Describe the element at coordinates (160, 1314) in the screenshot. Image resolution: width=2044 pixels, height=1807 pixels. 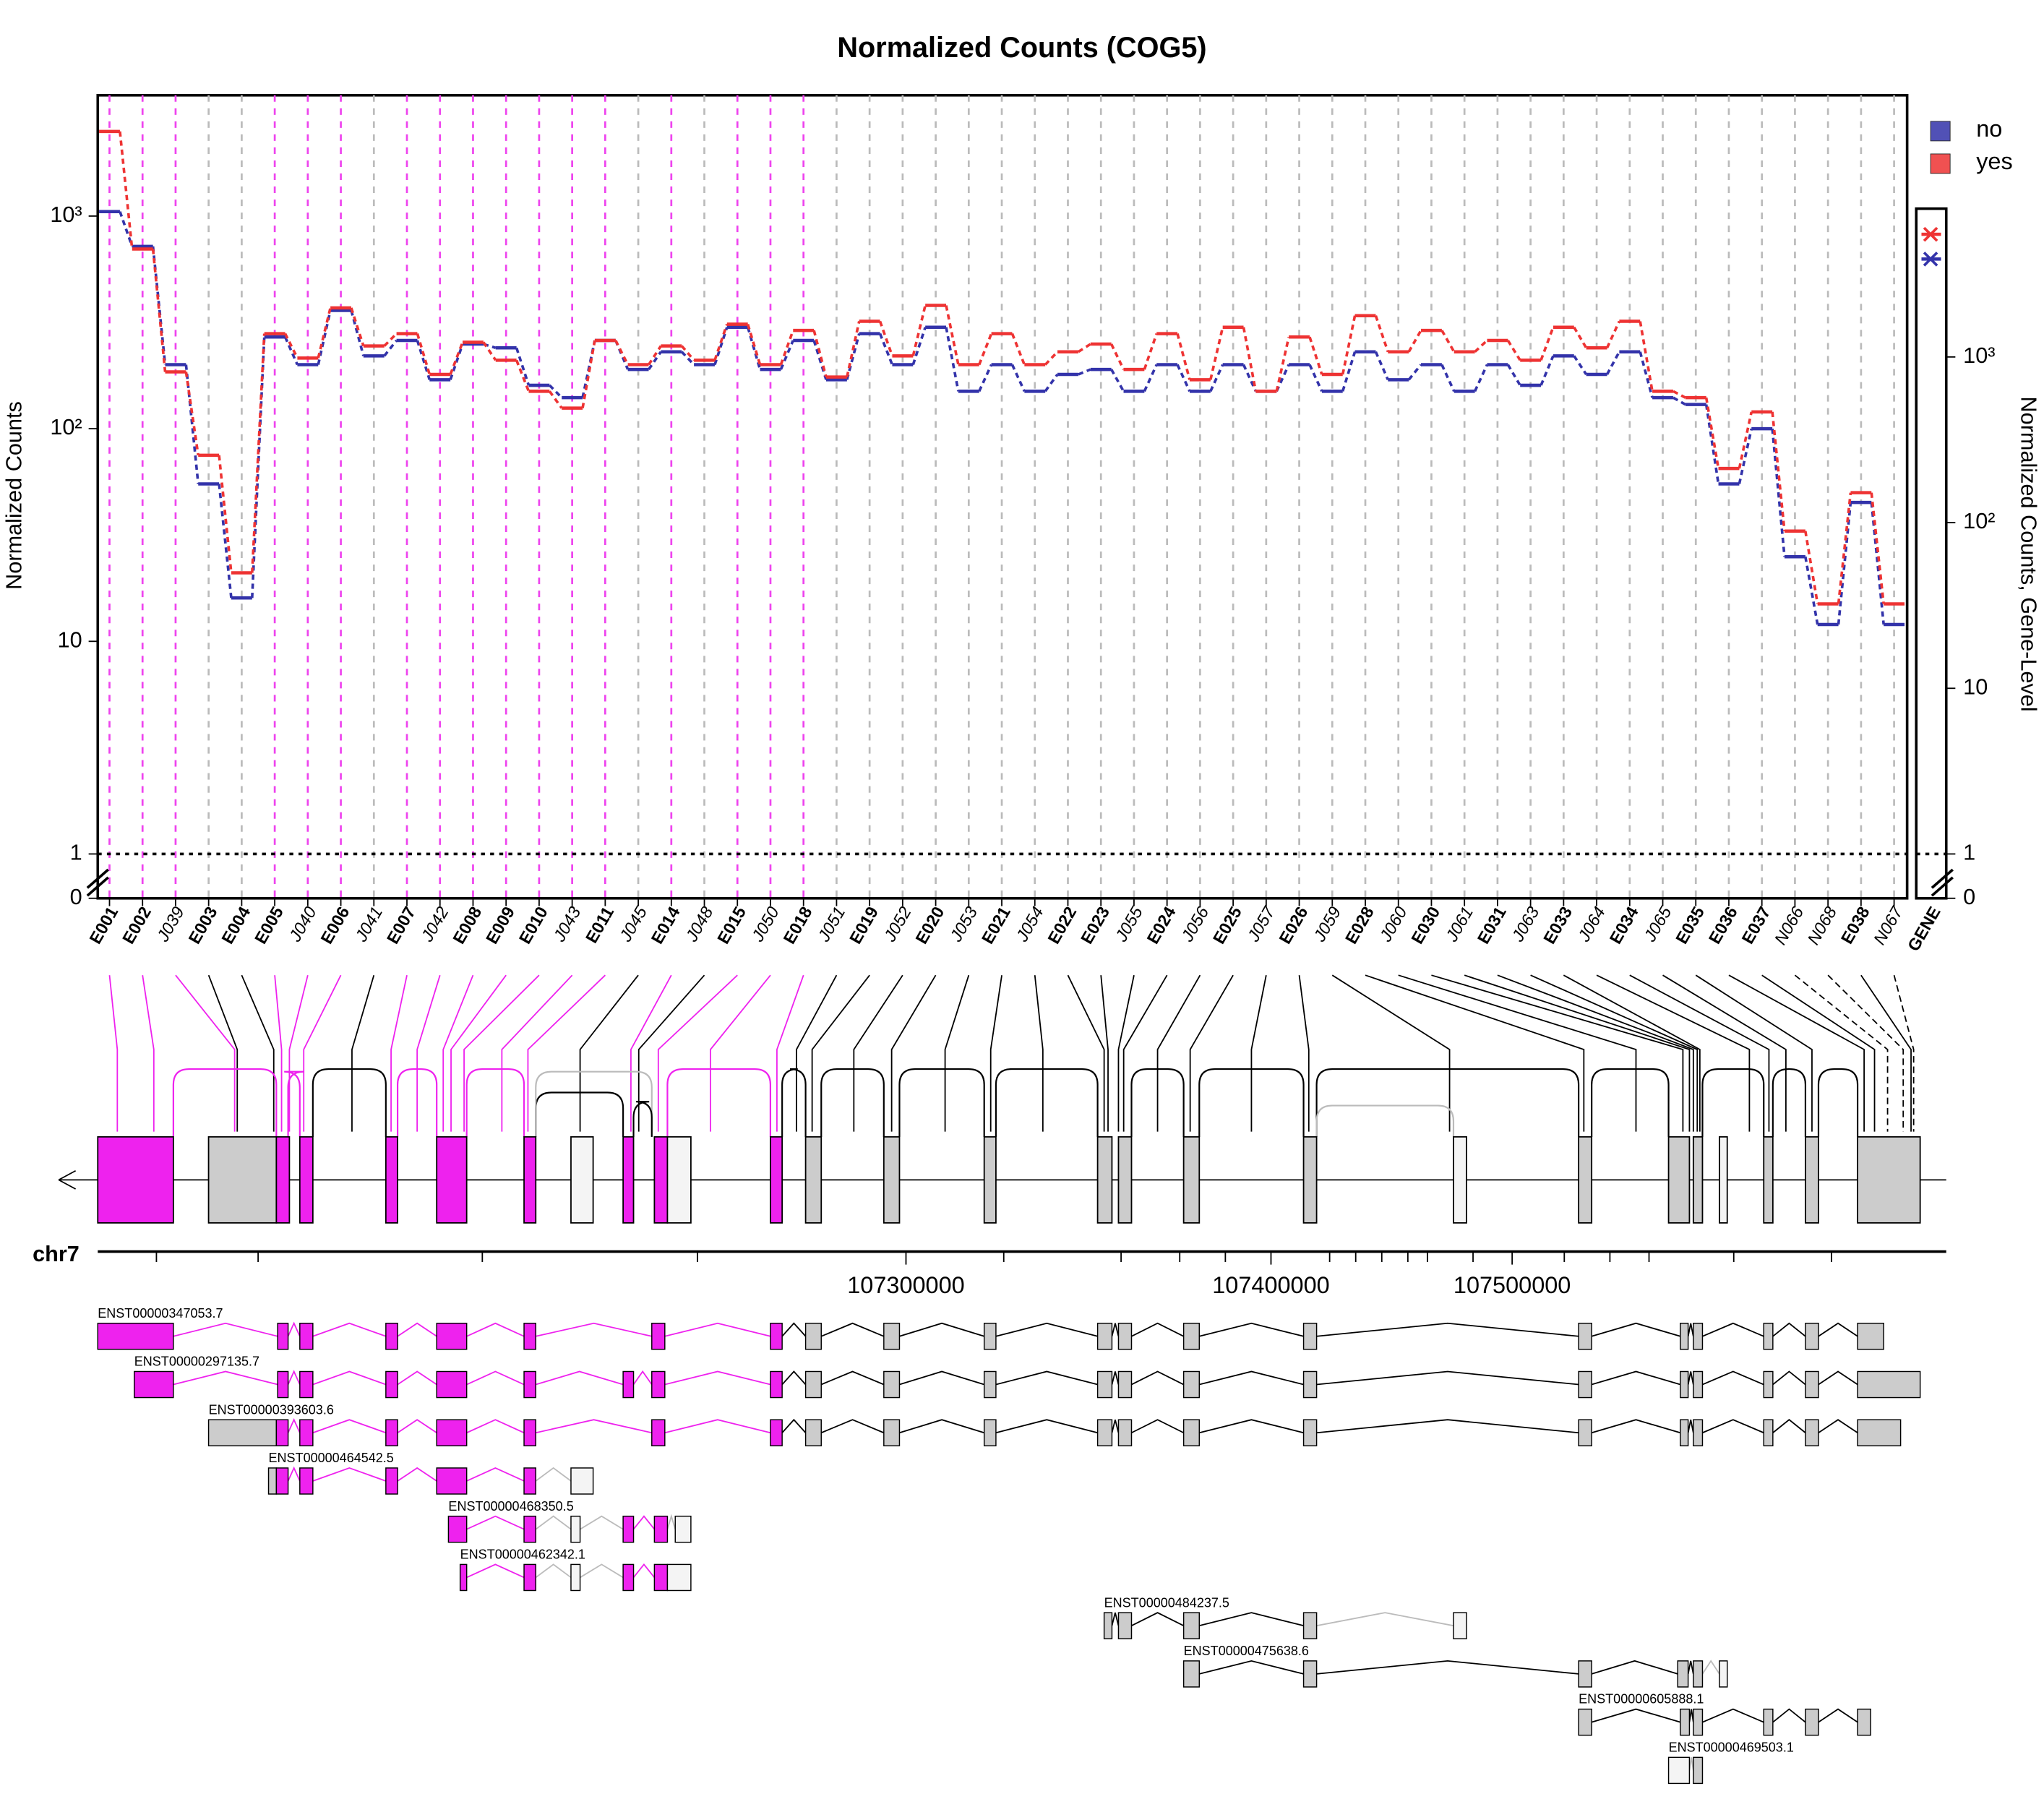
I see `transcript-label: ENST00000347053.7` at that location.